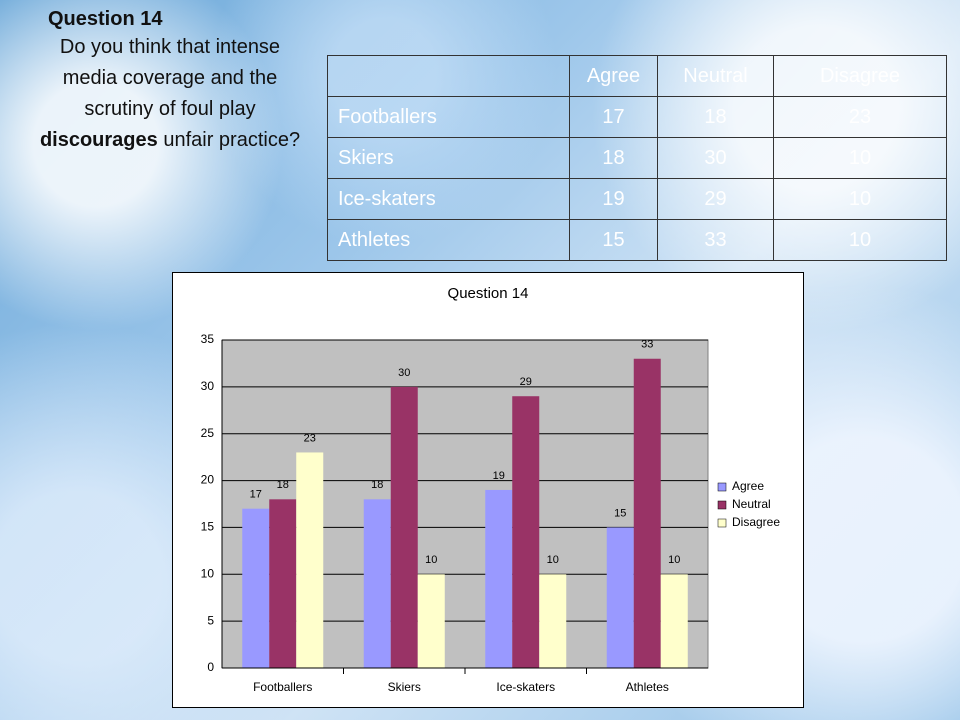 The height and width of the screenshot is (720, 960). Describe the element at coordinates (208, 433) in the screenshot. I see `y-tick-label: 25` at that location.